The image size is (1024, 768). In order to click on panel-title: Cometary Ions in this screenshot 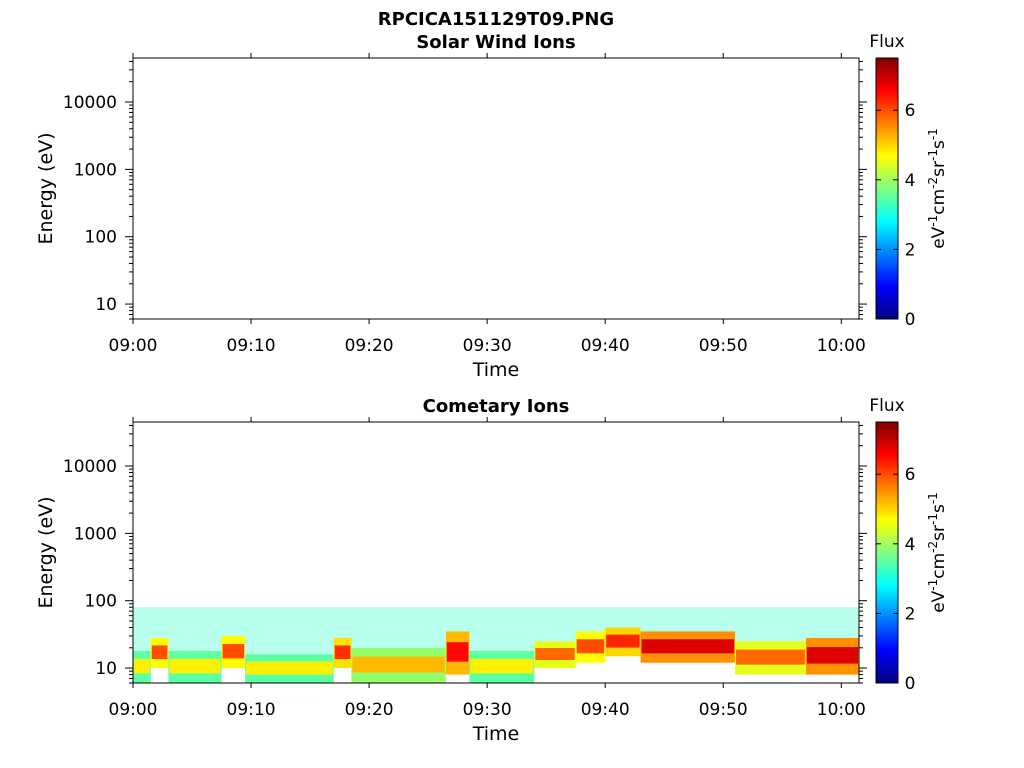, I will do `click(496, 406)`.